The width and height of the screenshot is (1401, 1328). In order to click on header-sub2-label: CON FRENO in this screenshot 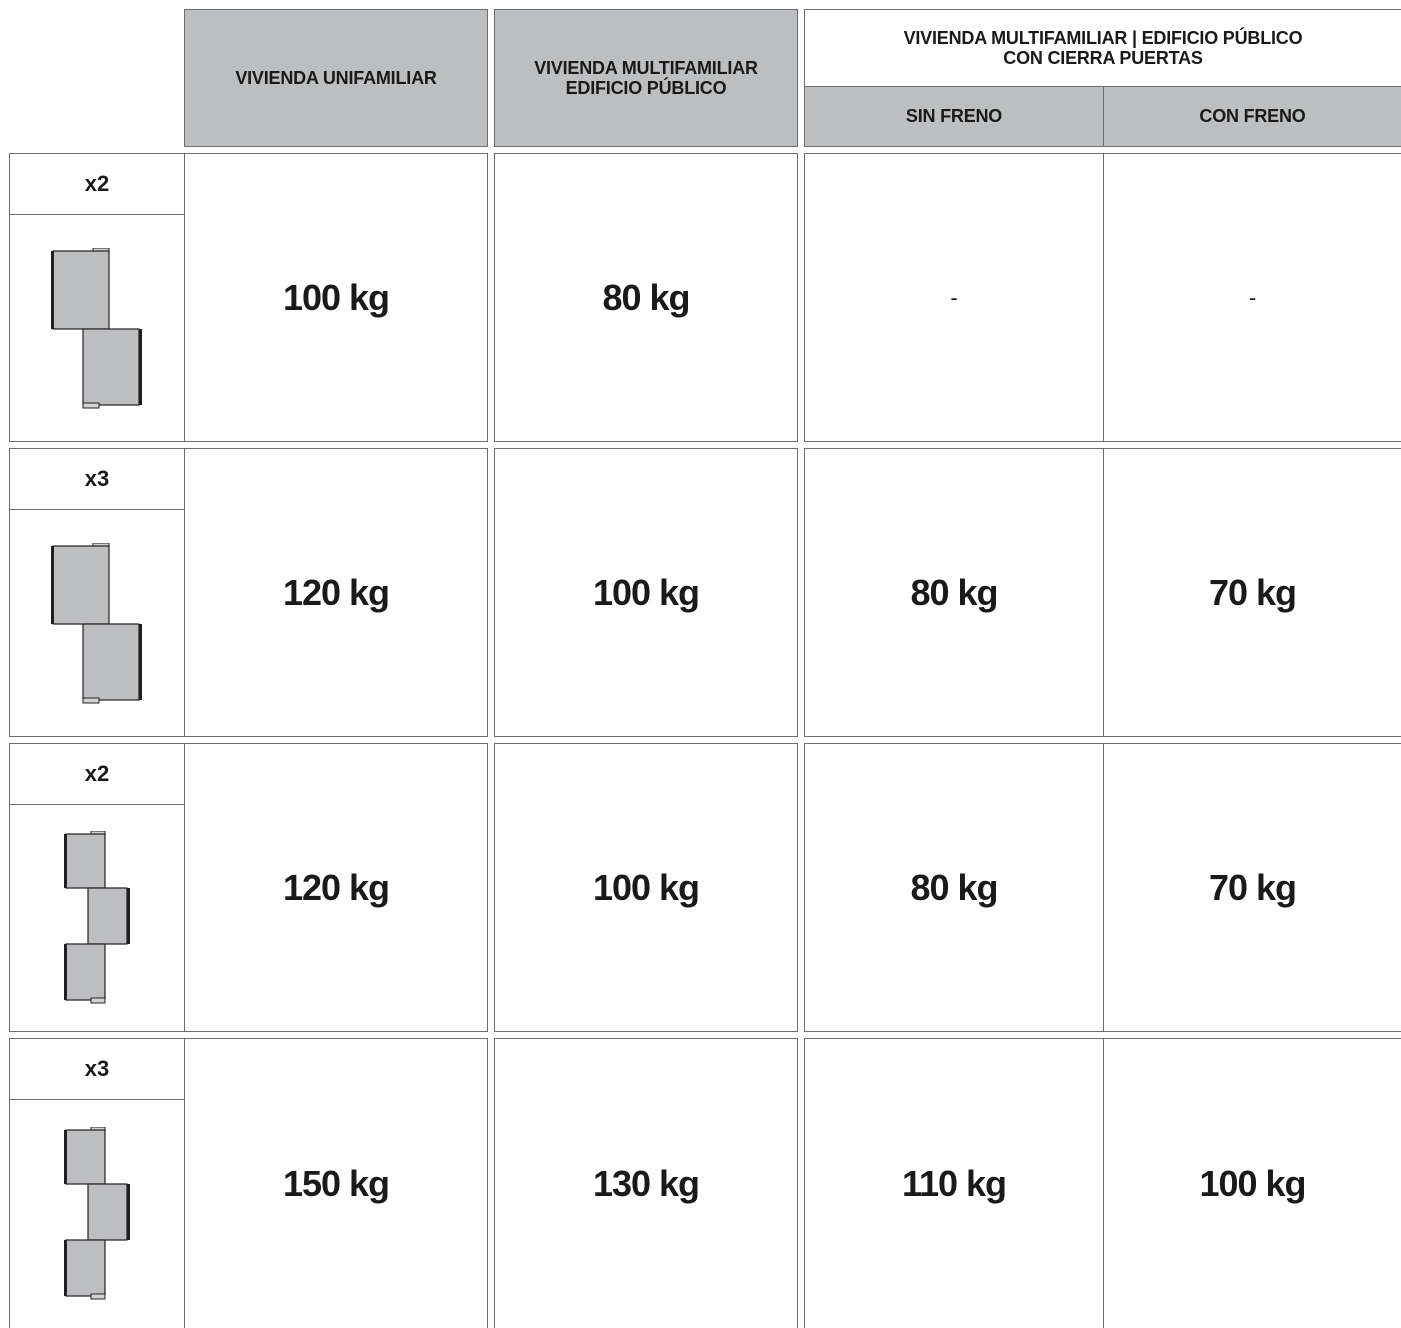, I will do `click(1252, 116)`.